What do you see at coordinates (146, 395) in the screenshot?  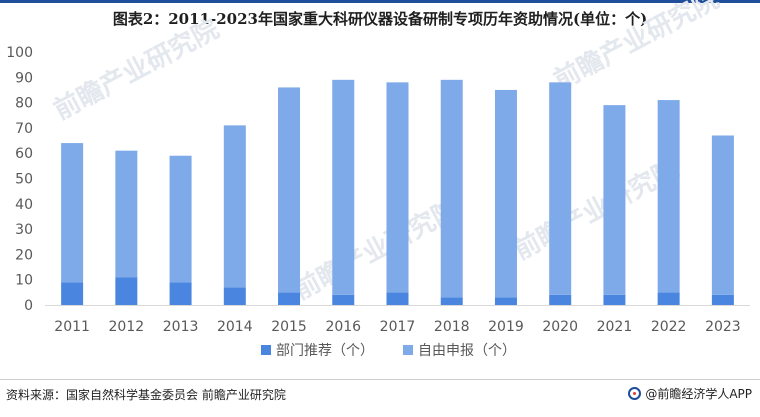 I see `source-note: 资料来源：国家自然科学基金委员会 前瞻产业研究院` at bounding box center [146, 395].